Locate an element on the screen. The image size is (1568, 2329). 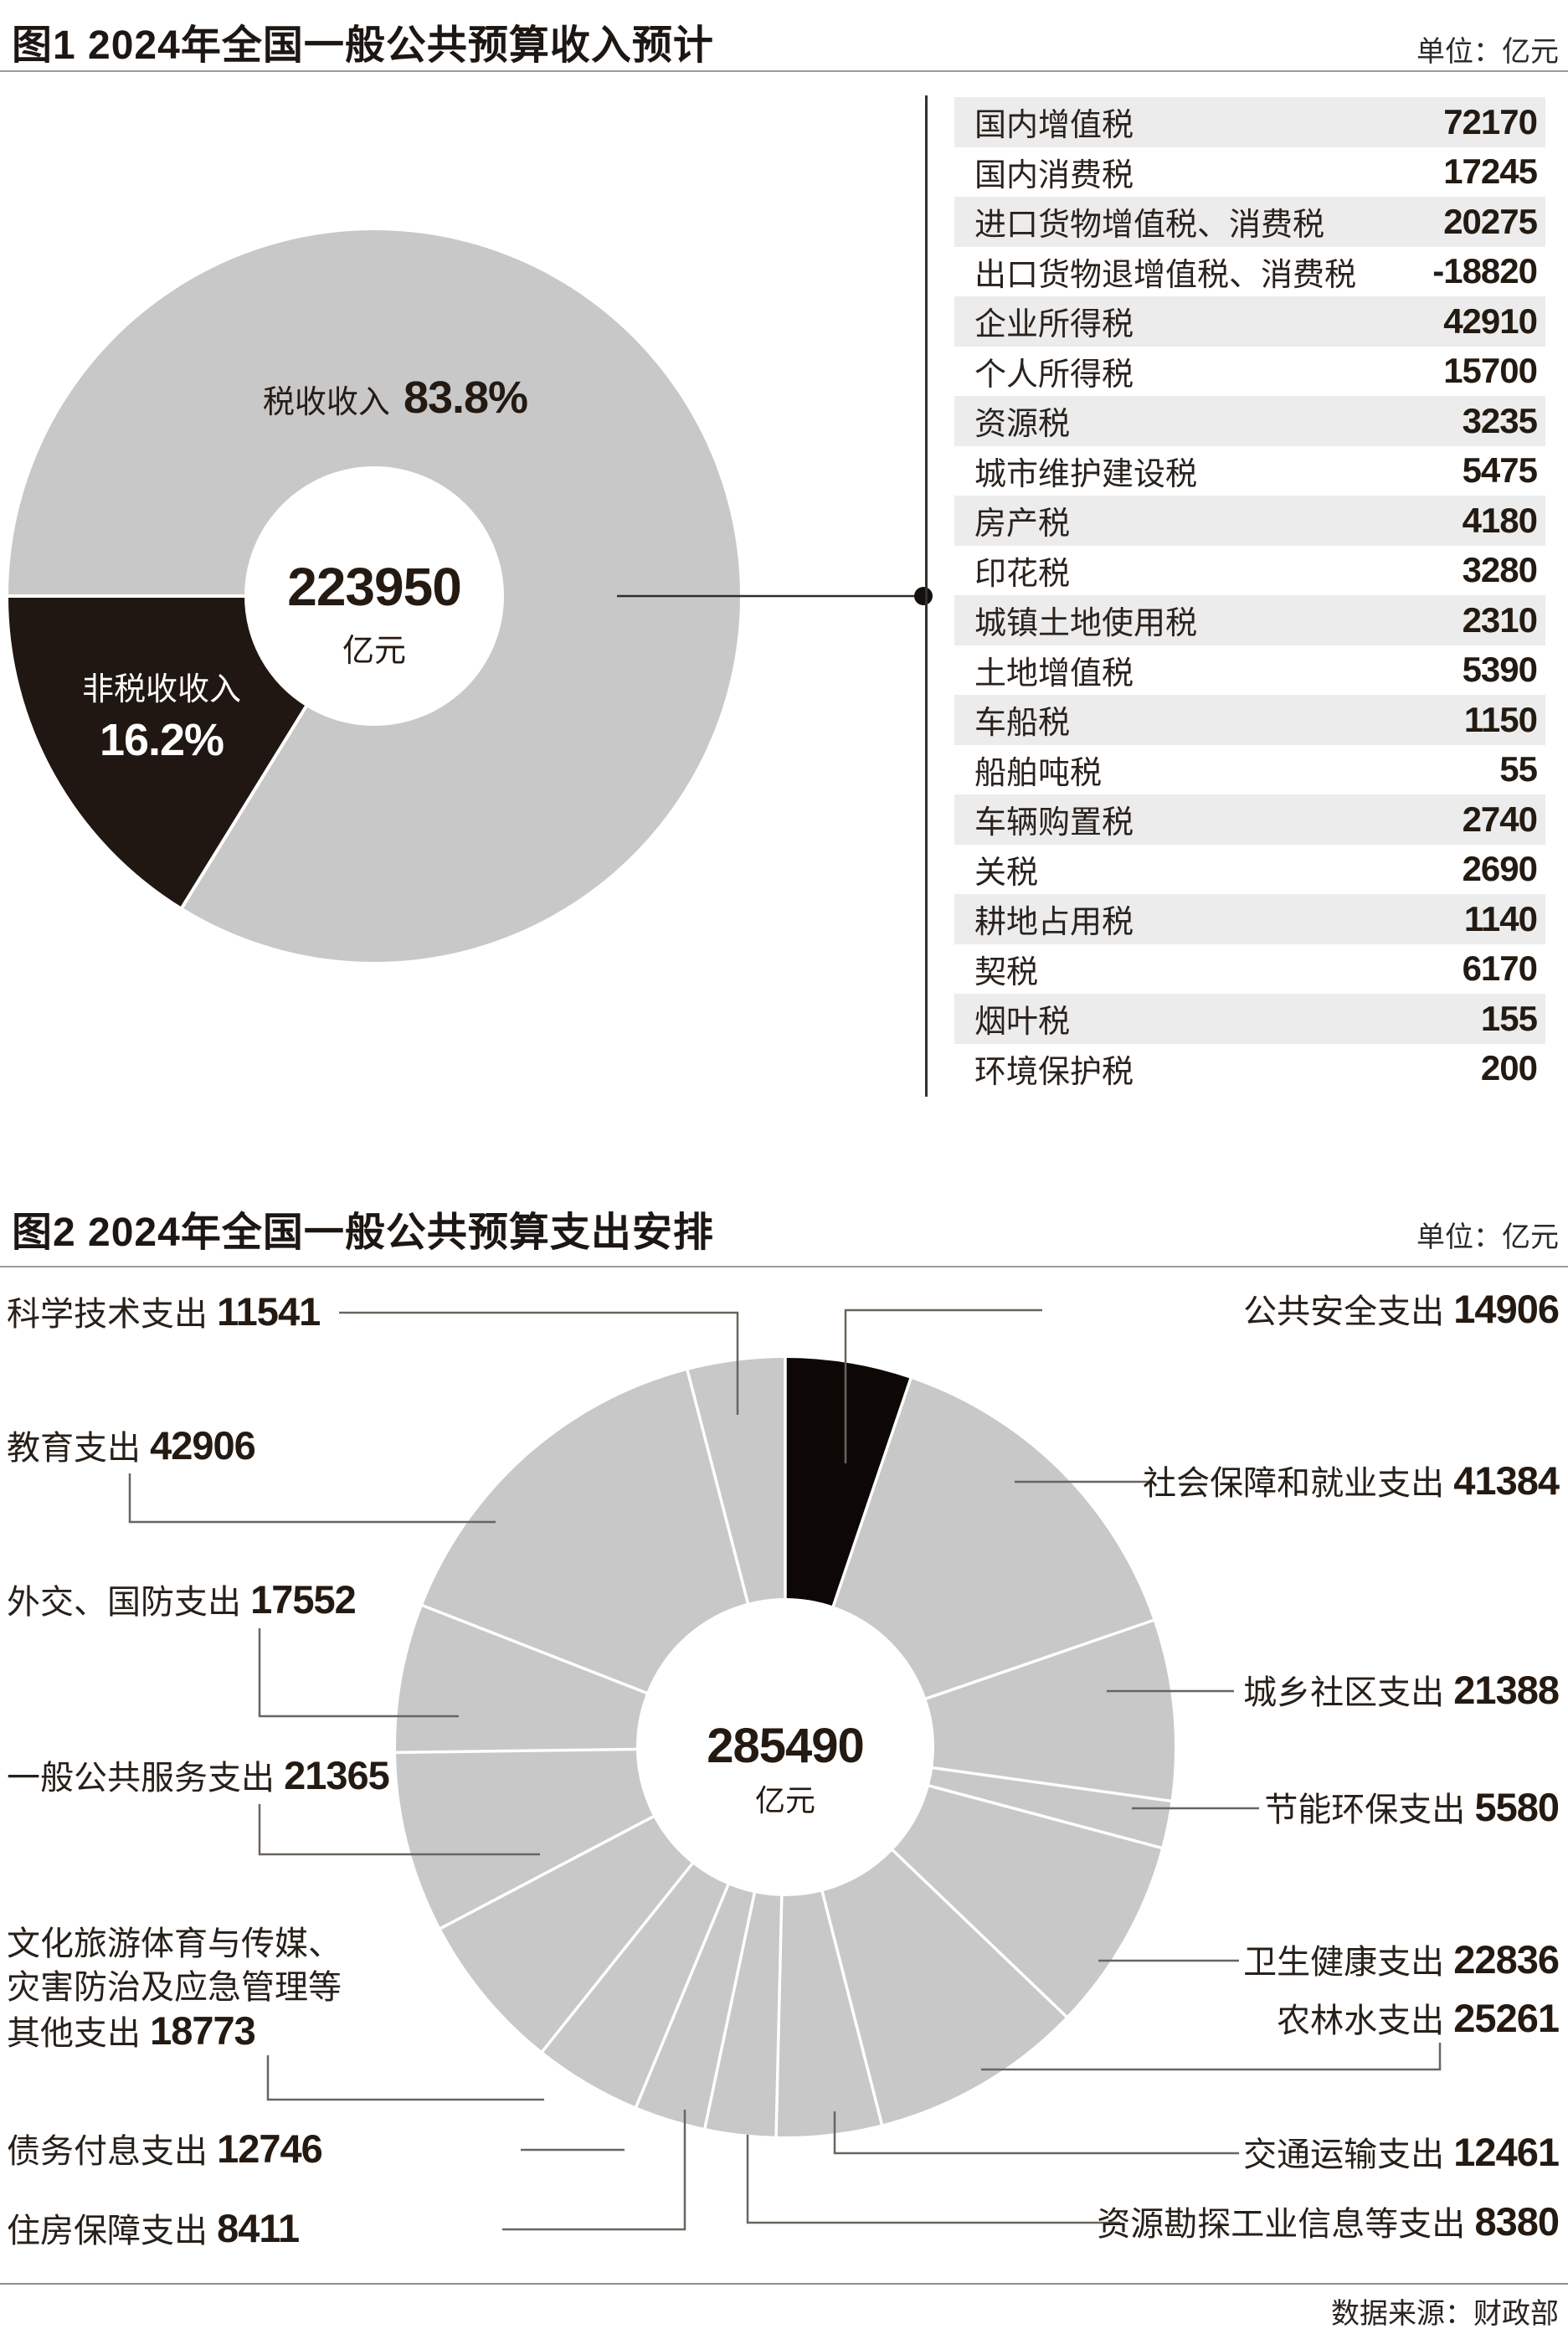
fig2-label-1: 社会保障和就业支出 41384 is located at coordinates (1351, 1481).